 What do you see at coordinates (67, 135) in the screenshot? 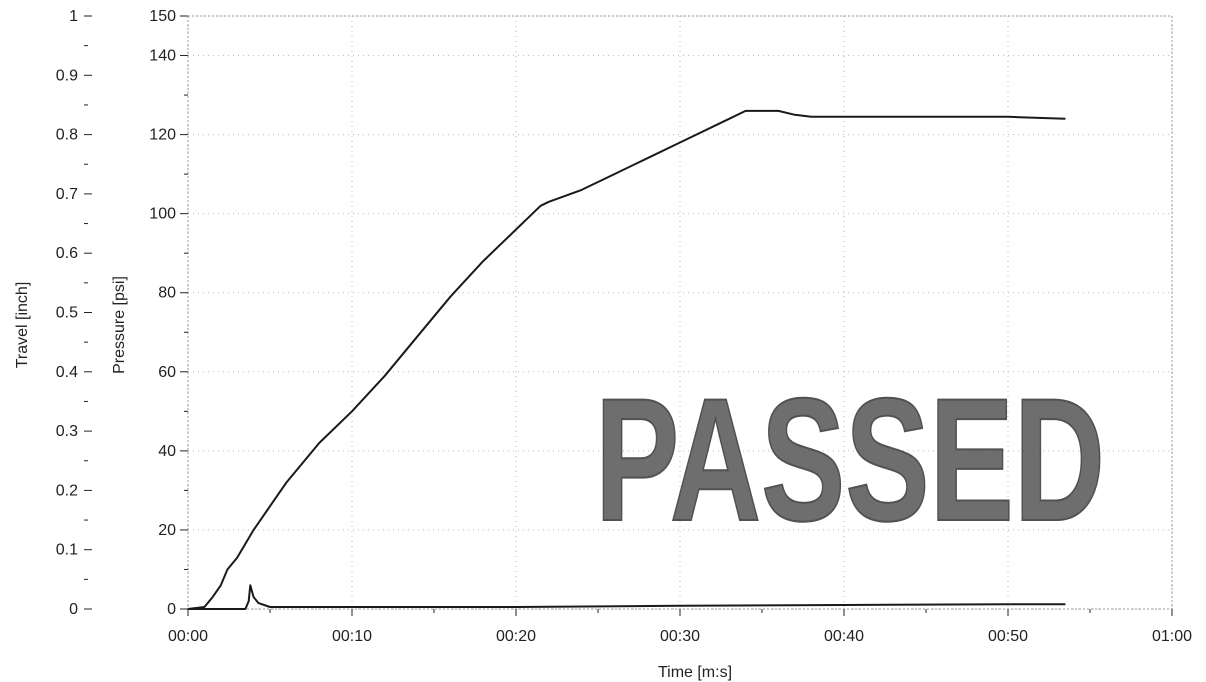
I see `travel-tick-label: 0.8` at bounding box center [67, 135].